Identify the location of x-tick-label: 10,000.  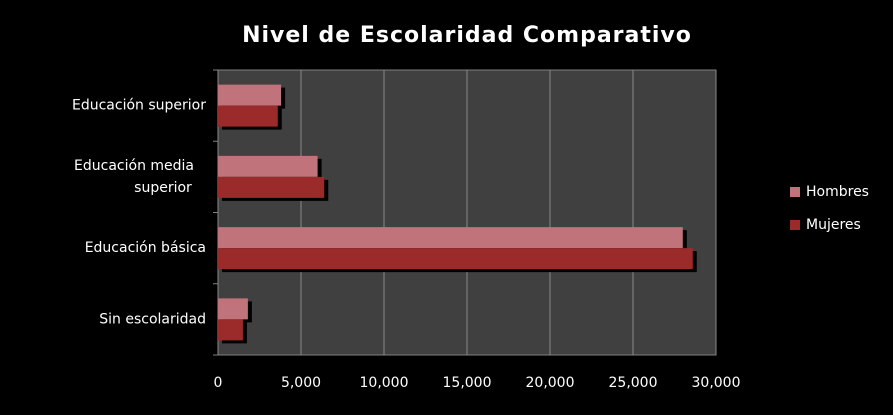
(384, 383).